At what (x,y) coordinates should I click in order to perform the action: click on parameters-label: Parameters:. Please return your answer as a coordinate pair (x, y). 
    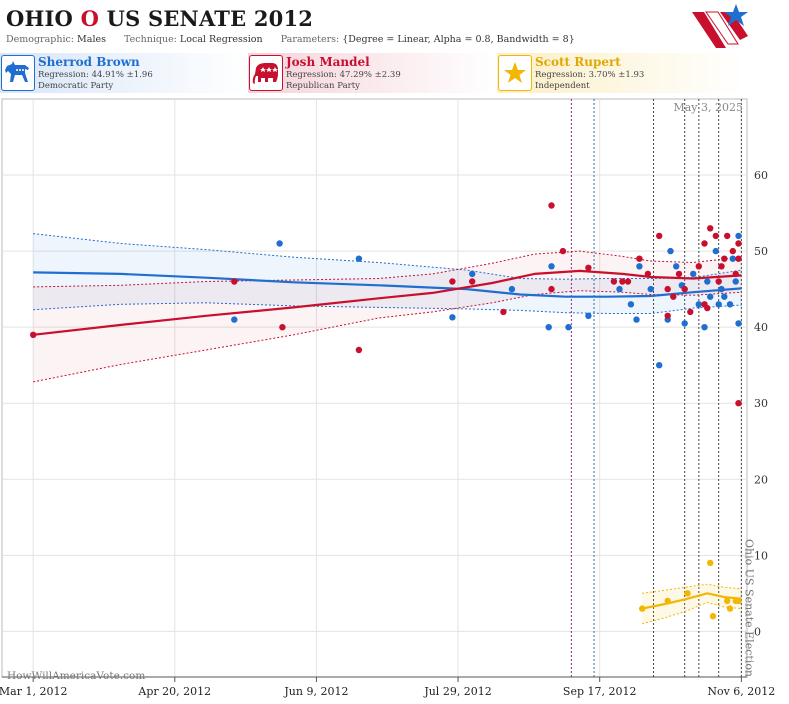
    Looking at the image, I should click on (310, 39).